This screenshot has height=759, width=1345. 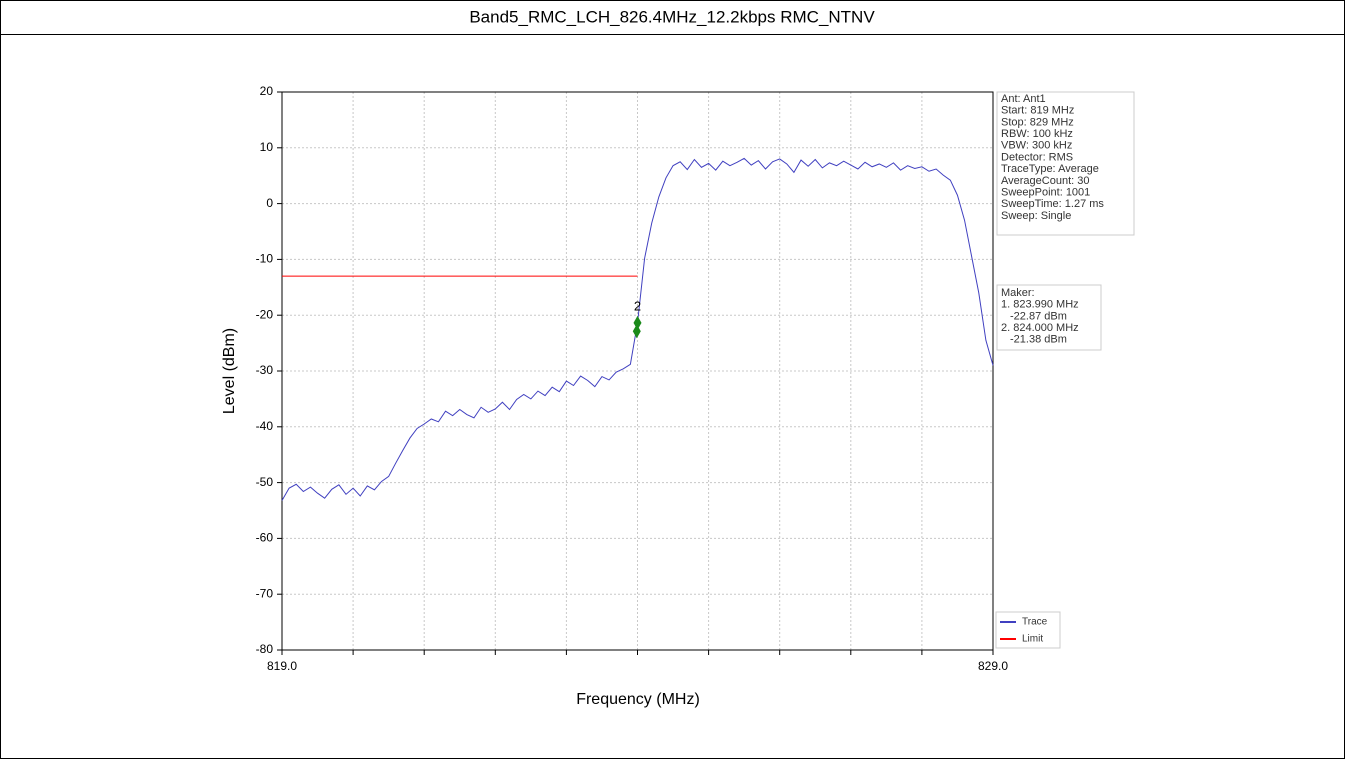 I want to click on marker-box, so click(x=1049, y=317).